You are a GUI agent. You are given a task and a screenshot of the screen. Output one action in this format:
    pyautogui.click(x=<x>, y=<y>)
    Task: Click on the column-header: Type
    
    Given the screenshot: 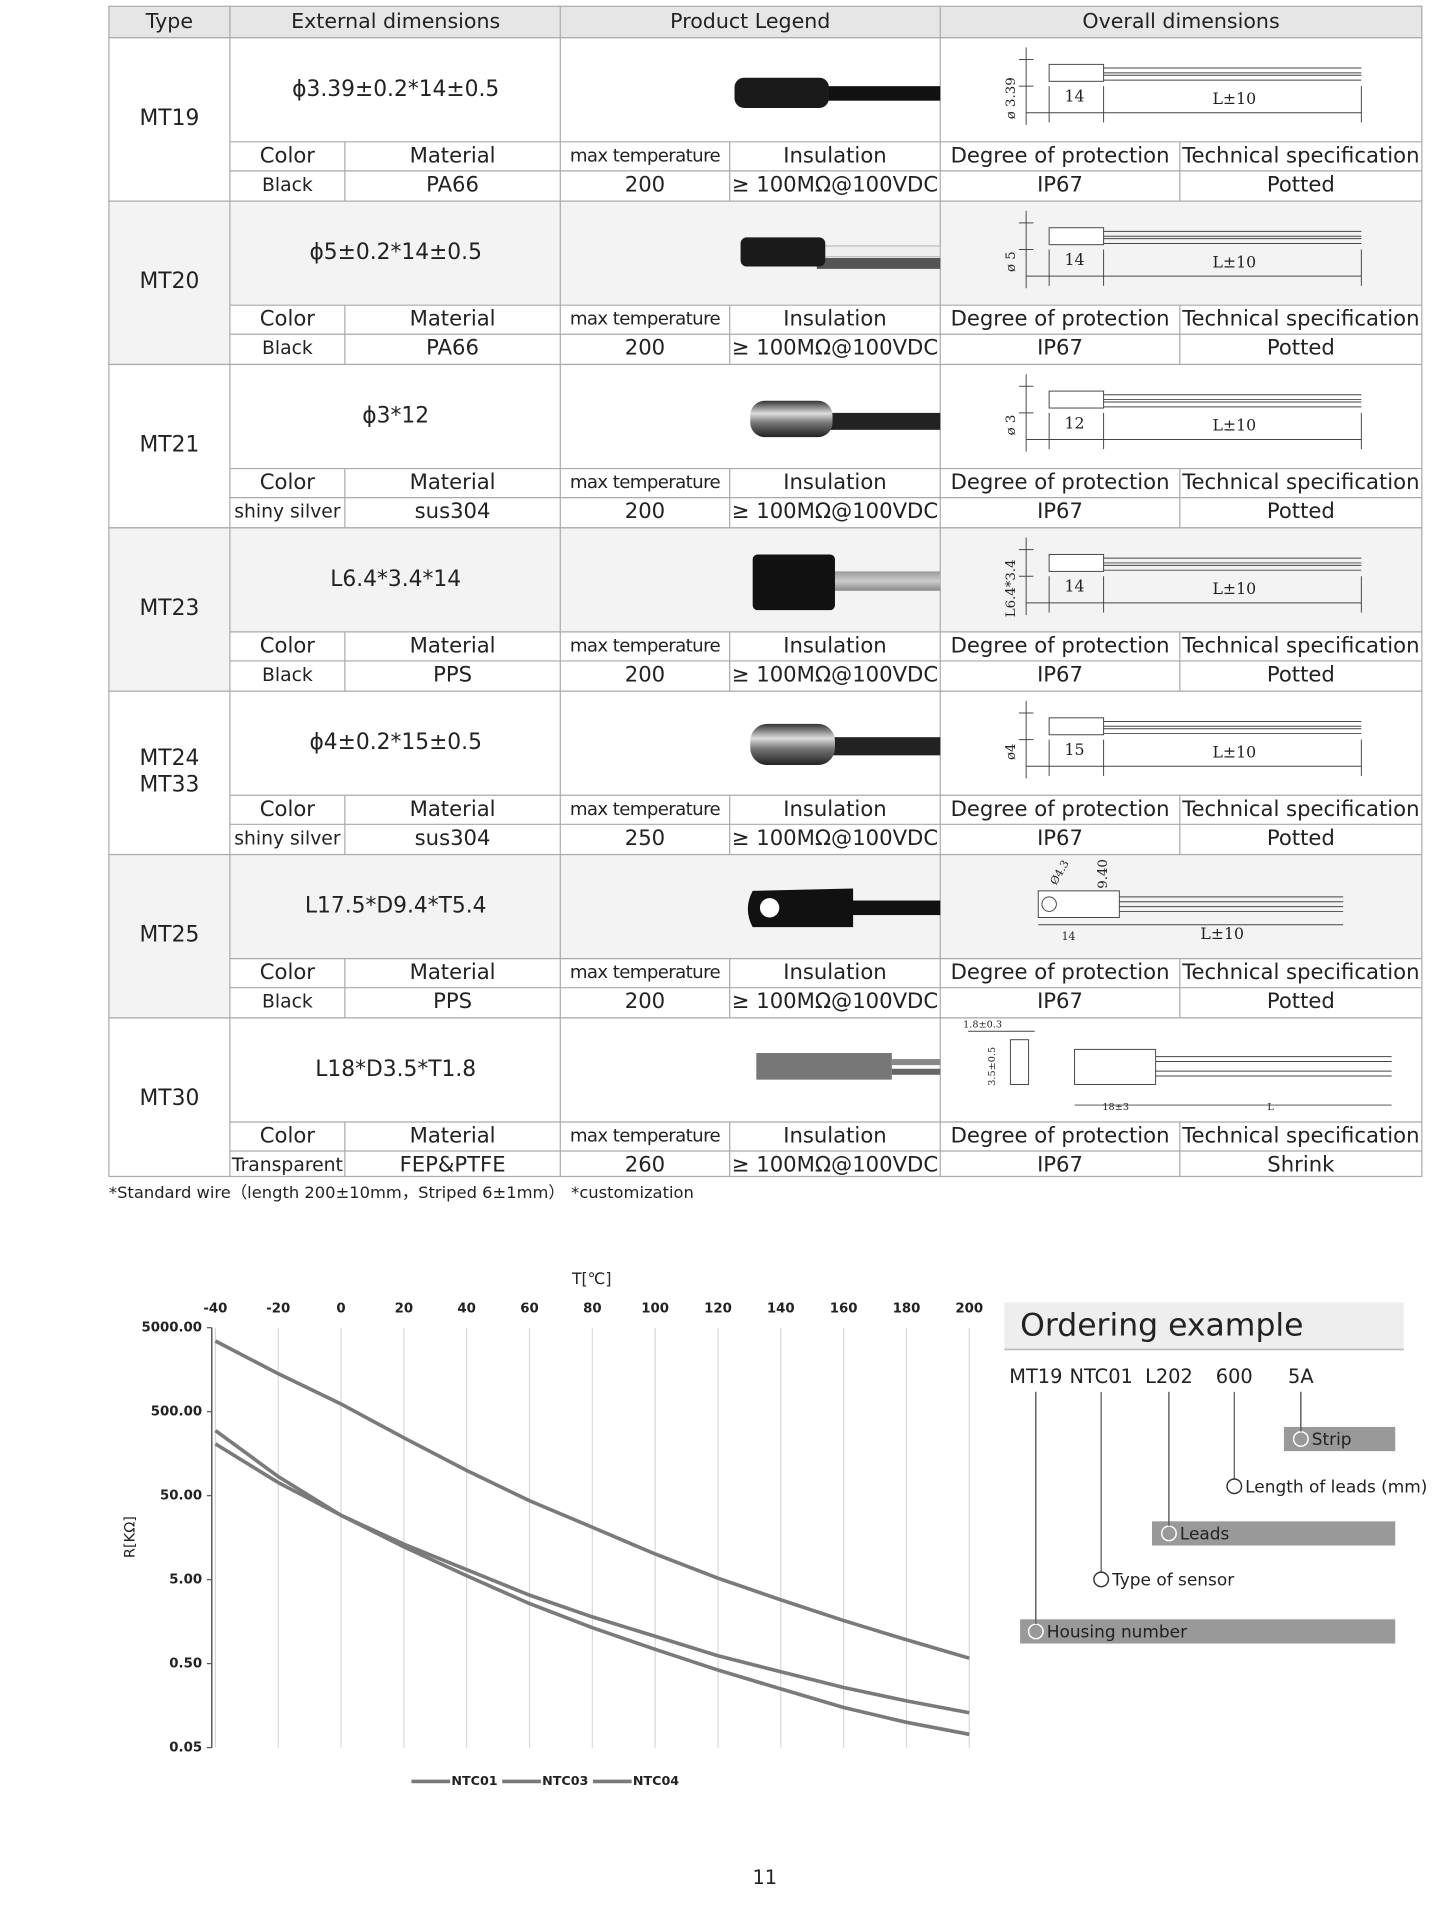 What is the action you would take?
    pyautogui.click(x=169, y=21)
    